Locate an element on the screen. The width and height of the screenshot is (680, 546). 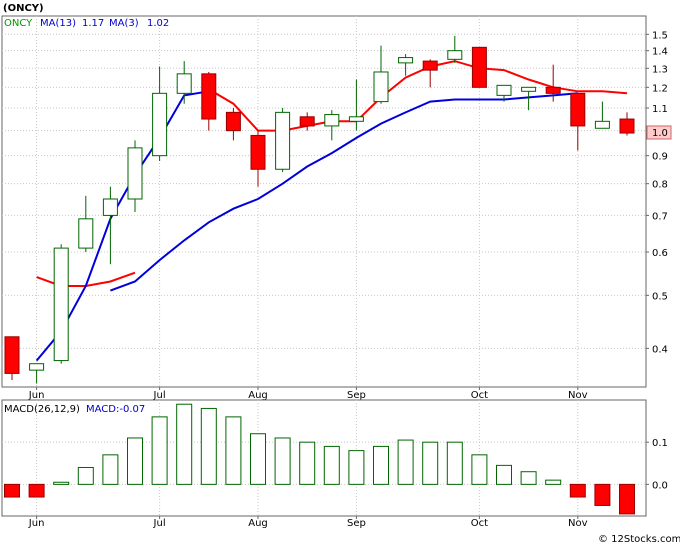
price-y-tick-label: 0.4 is located at coordinates (660, 349).